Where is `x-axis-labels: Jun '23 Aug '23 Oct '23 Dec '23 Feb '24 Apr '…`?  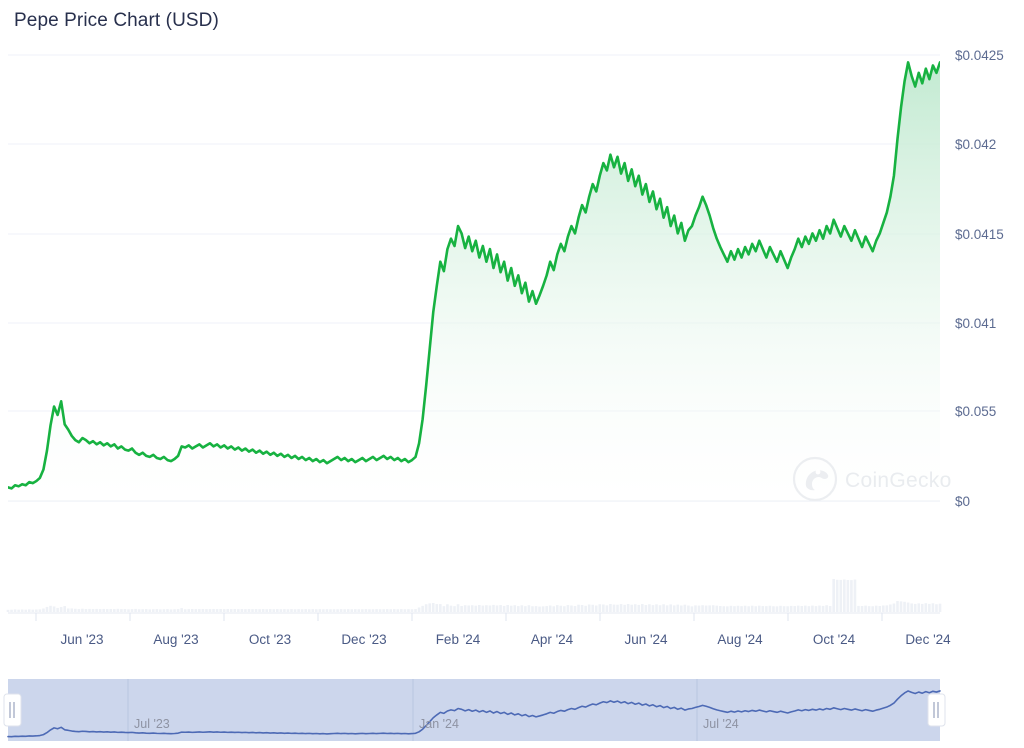
x-axis-labels: Jun '23 Aug '23 Oct '23 Dec '23 Feb '24 Apr '… is located at coordinates (505, 639).